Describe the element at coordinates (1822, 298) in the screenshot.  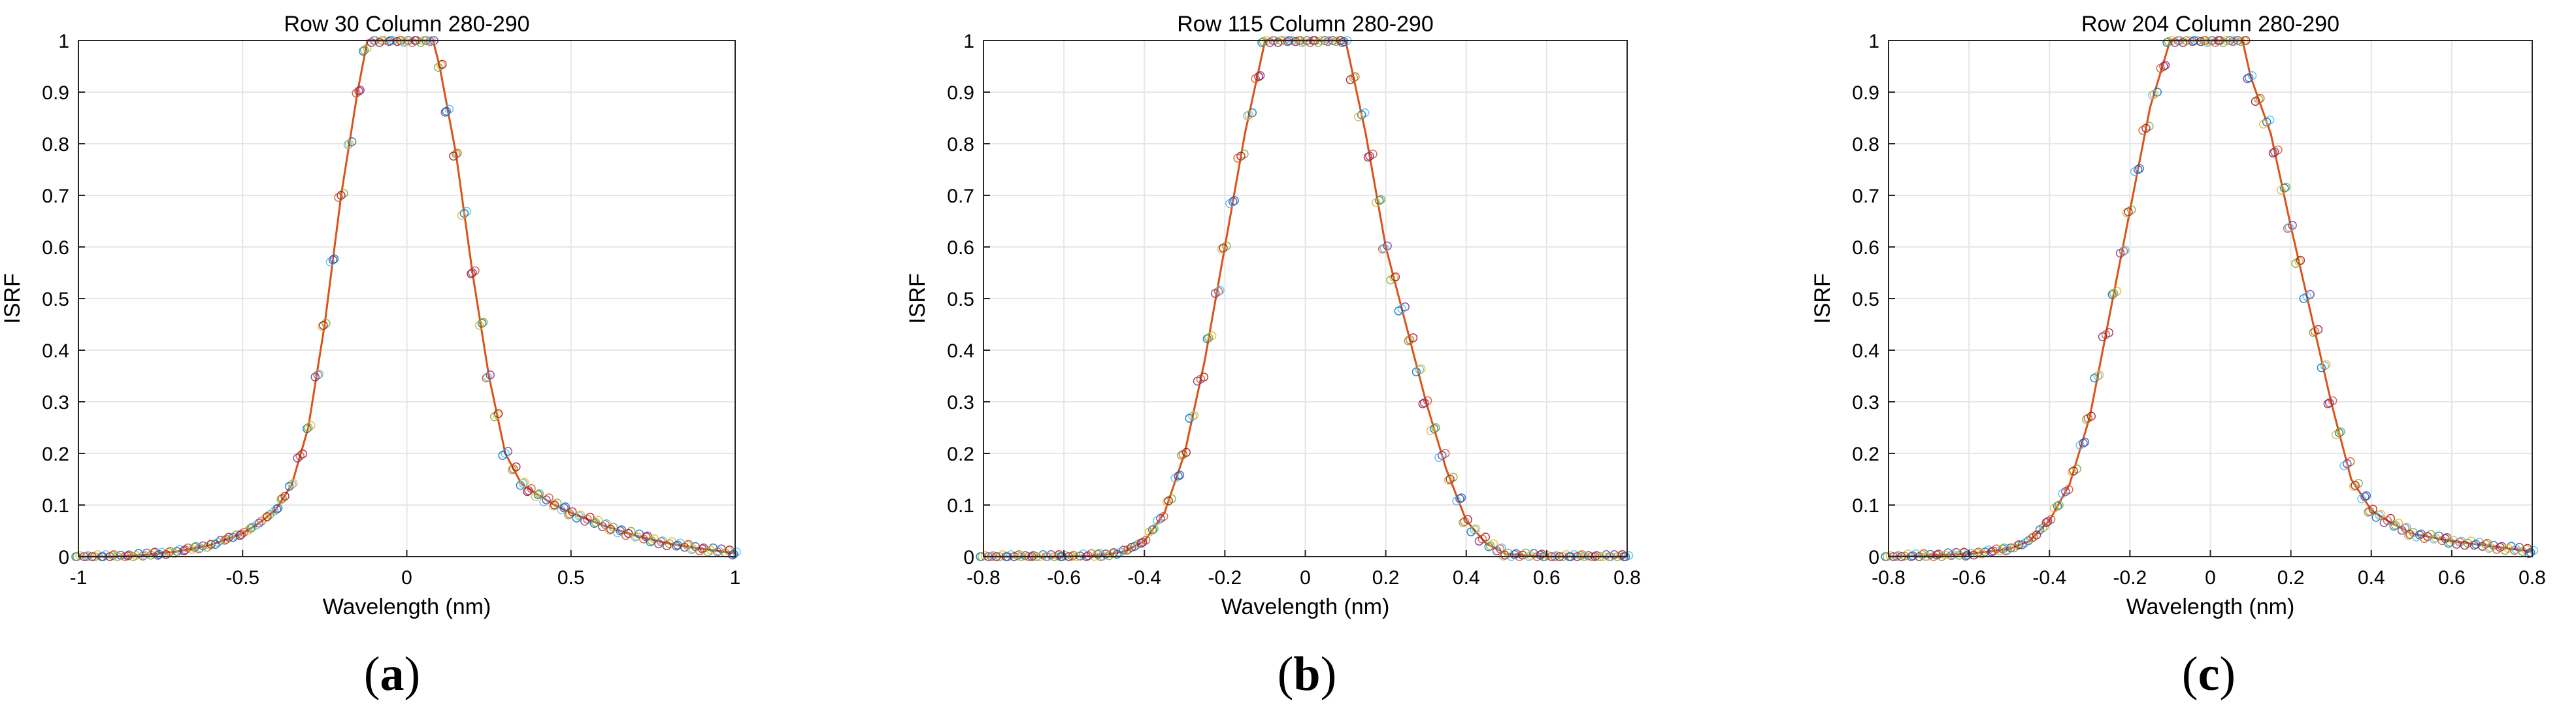
I see `y-axis-label: ISRF` at that location.